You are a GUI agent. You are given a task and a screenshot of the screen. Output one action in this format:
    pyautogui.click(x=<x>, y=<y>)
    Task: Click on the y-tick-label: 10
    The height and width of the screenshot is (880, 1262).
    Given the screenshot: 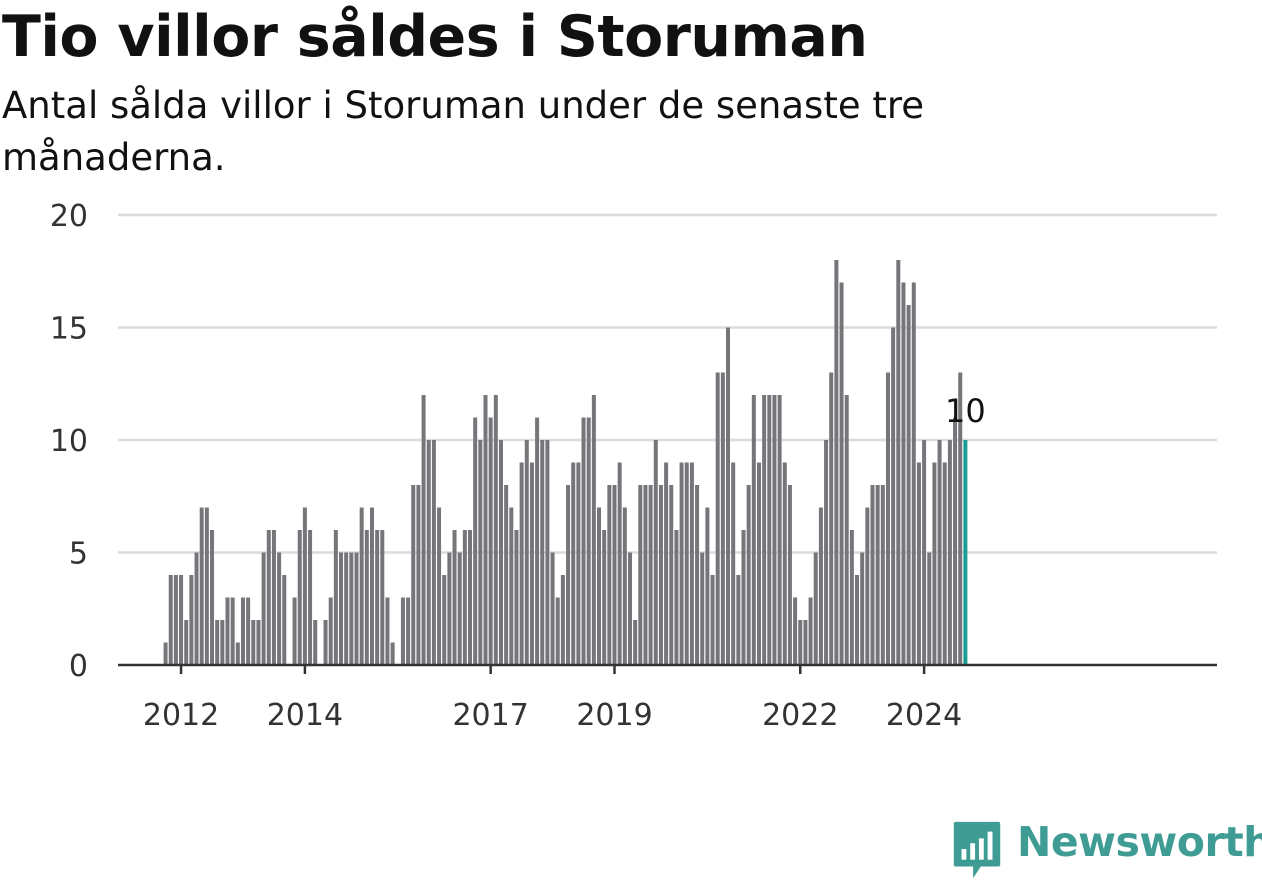 What is the action you would take?
    pyautogui.click(x=69, y=441)
    